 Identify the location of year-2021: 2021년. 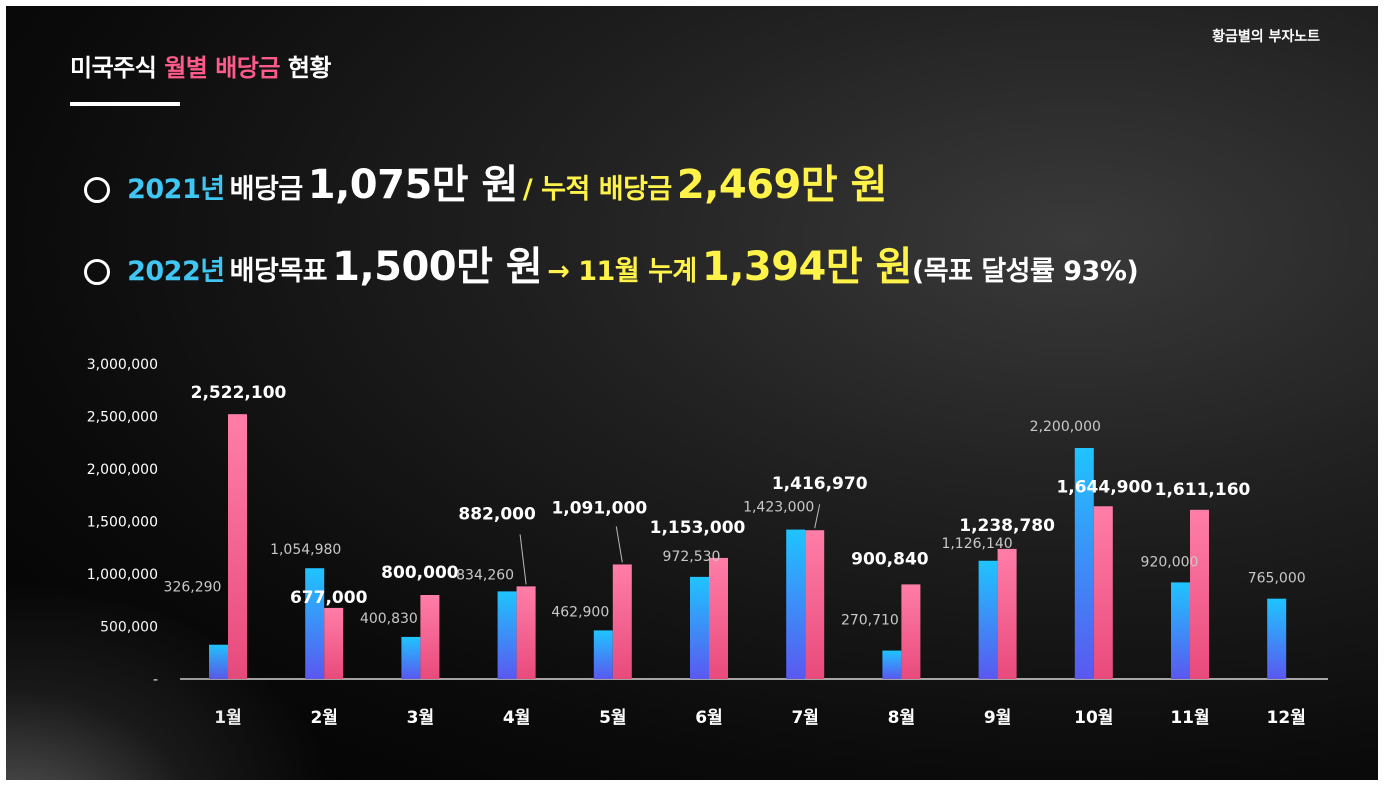
(176, 189).